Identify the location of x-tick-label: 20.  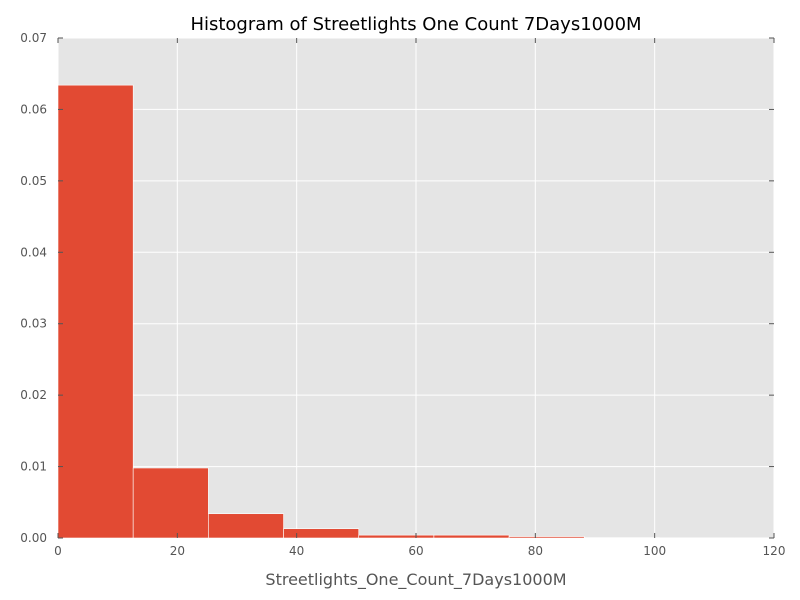
(177, 551).